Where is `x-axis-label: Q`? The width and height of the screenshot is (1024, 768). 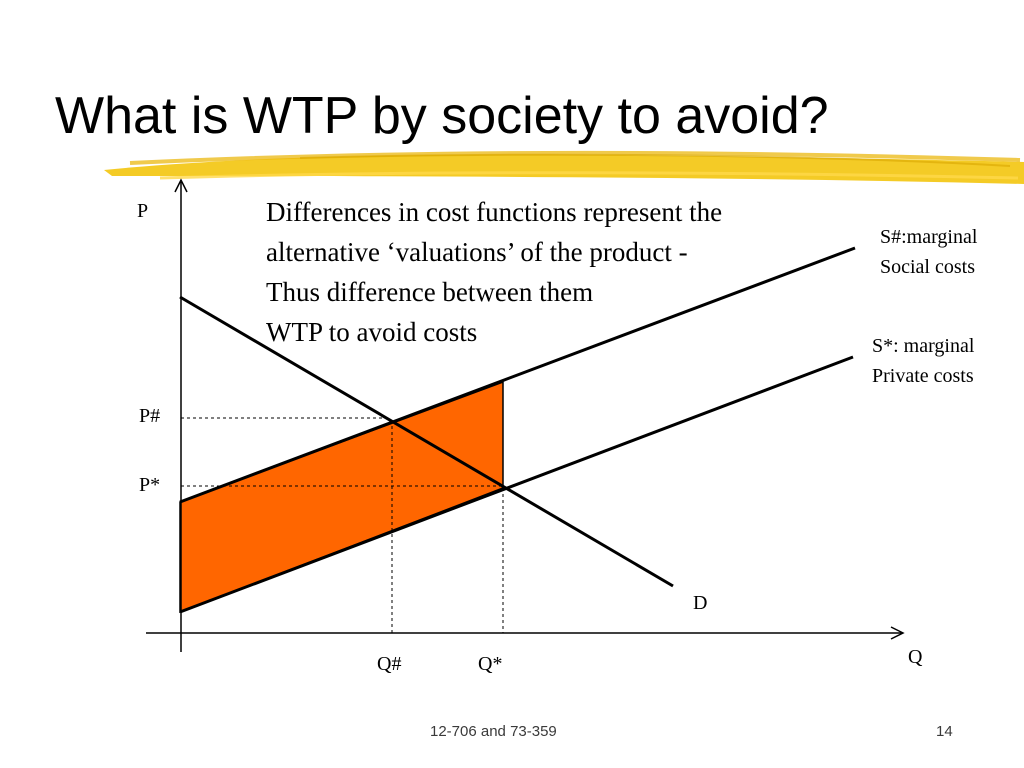 x-axis-label: Q is located at coordinates (915, 657).